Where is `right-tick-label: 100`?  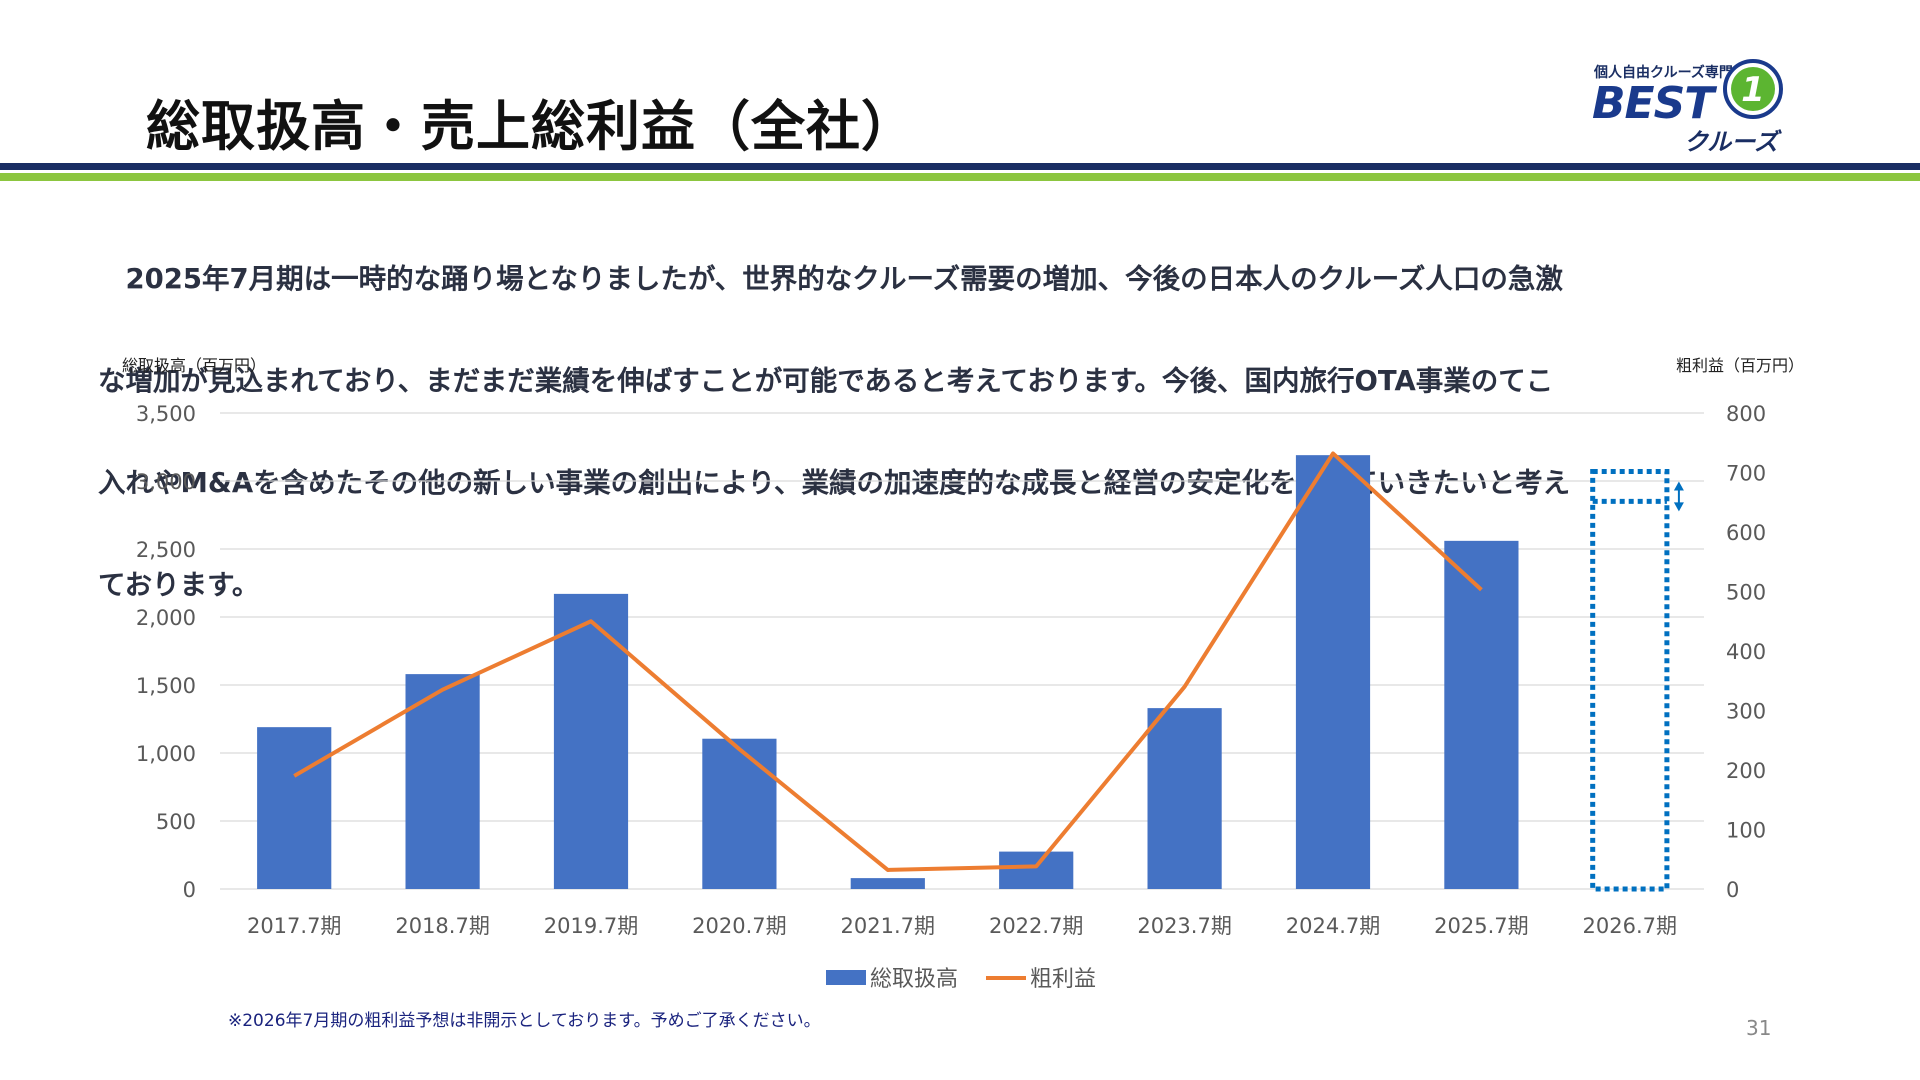
right-tick-label: 100 is located at coordinates (1746, 831).